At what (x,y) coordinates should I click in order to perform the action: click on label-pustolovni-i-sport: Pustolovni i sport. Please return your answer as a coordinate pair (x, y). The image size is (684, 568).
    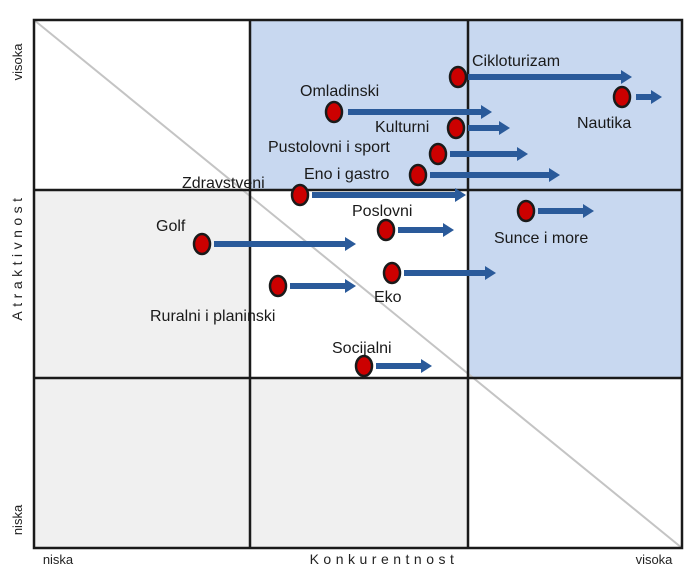
    Looking at the image, I should click on (329, 147).